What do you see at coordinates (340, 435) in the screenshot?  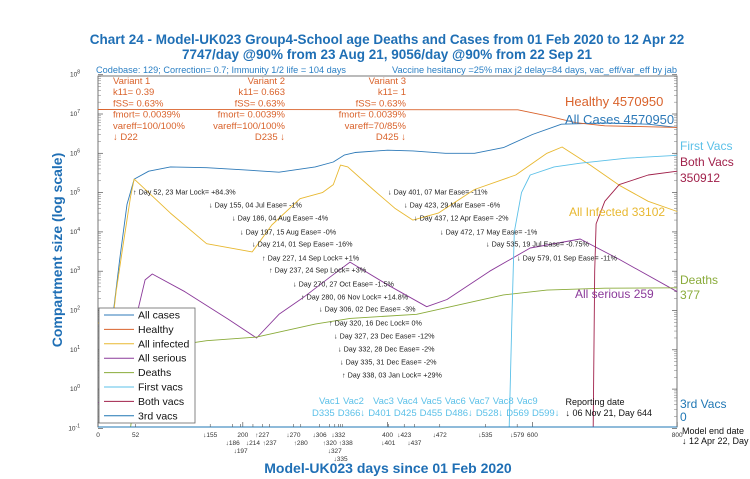 I see `day-marker-label: 332` at bounding box center [340, 435].